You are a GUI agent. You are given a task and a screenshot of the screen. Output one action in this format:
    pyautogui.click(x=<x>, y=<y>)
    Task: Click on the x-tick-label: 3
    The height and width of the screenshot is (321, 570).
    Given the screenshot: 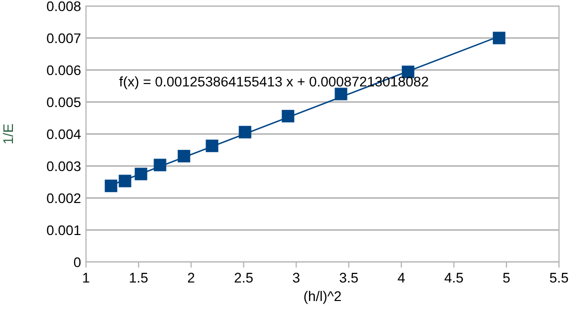 What is the action you would take?
    pyautogui.click(x=296, y=277)
    